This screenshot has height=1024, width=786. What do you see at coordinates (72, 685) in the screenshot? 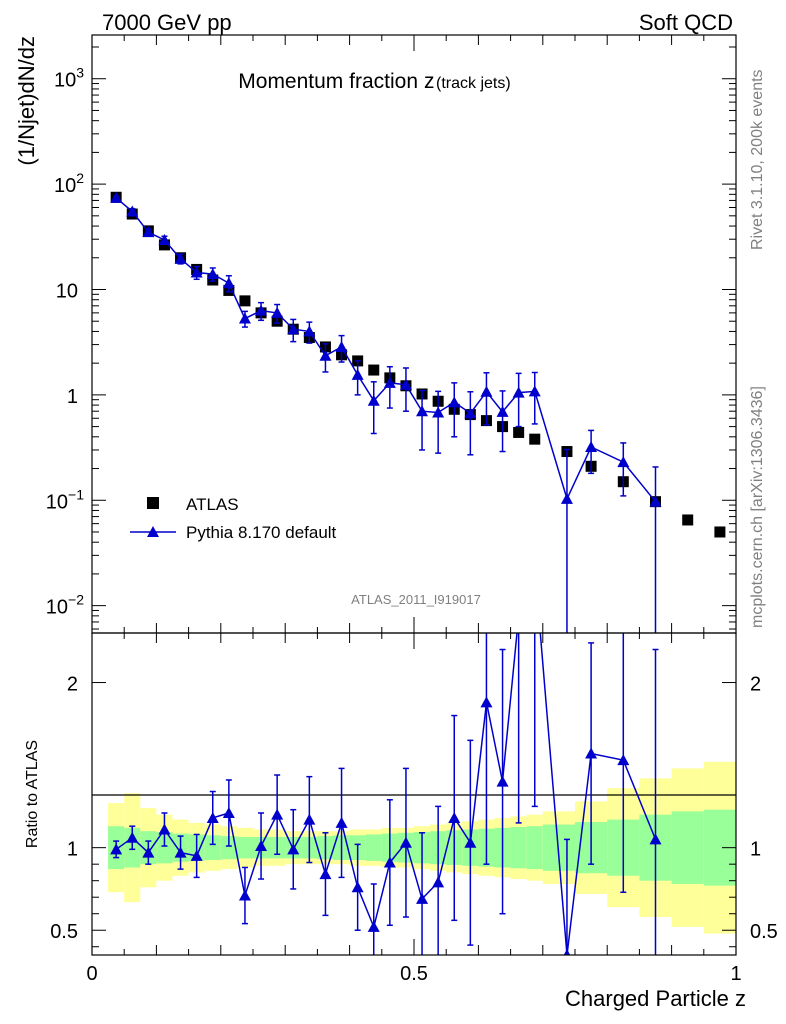
I see `ratio-y-tick-label-left: 2` at bounding box center [72, 685].